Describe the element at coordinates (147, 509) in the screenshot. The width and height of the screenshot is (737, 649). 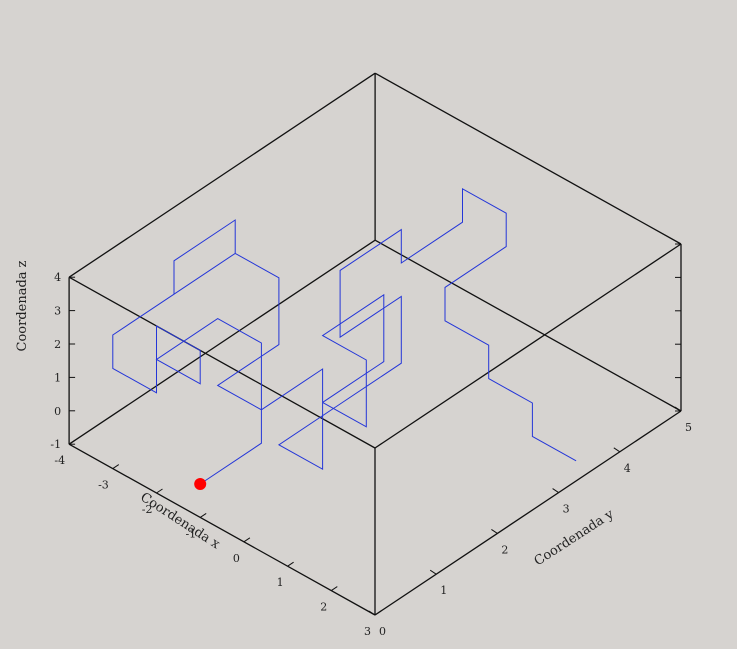
I see `x-tick-label: -2` at that location.